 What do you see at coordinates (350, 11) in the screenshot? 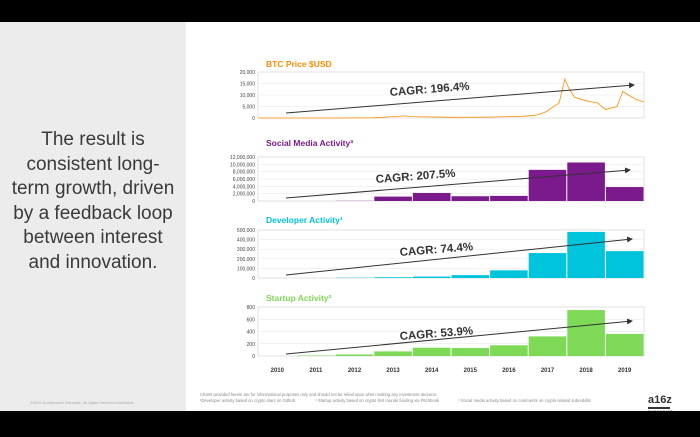
I see `letterbox-top` at bounding box center [350, 11].